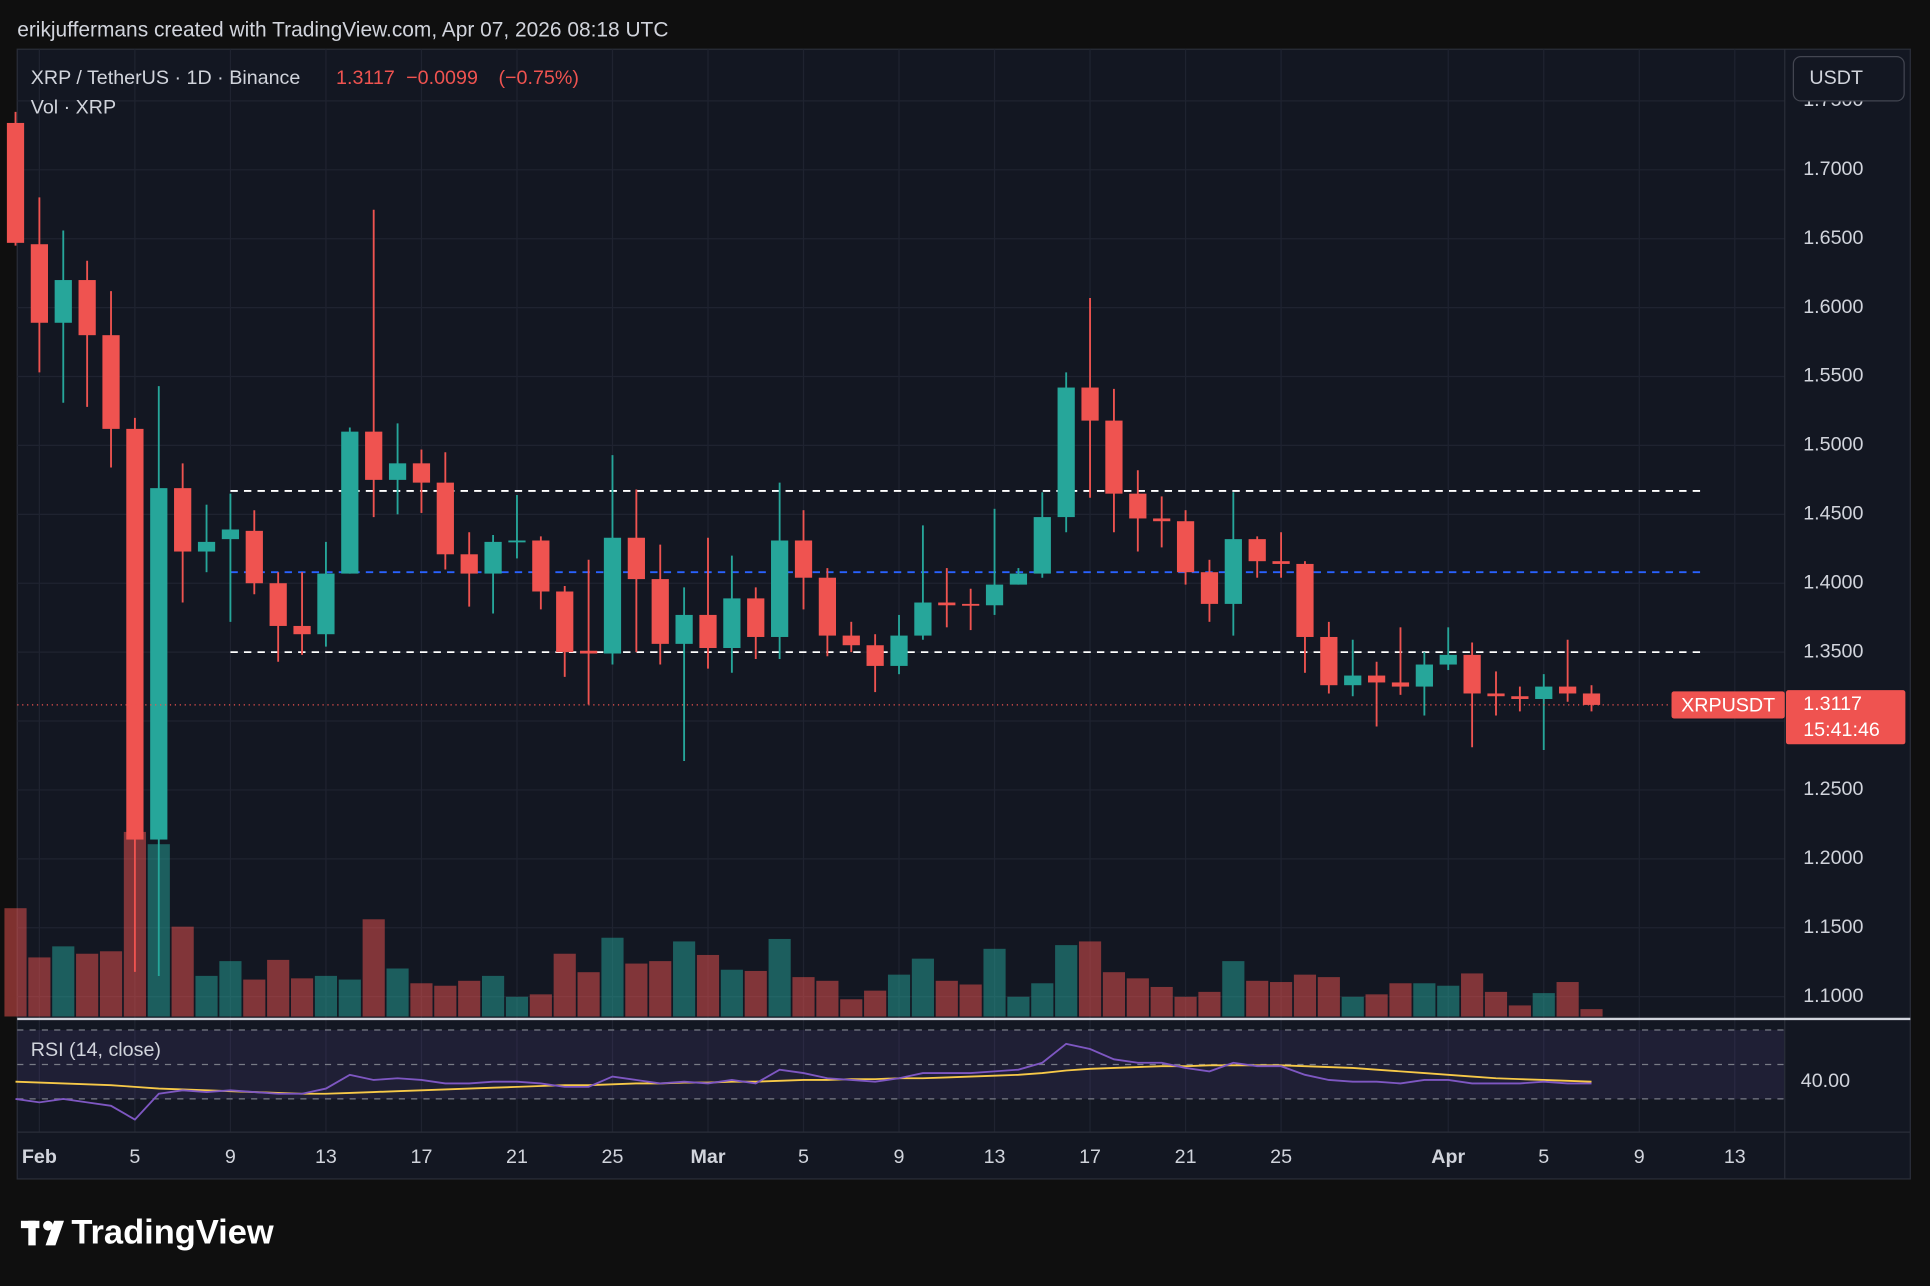 This screenshot has width=1930, height=1286. Describe the element at coordinates (803, 1081) in the screenshot. I see `rsi-line` at that location.